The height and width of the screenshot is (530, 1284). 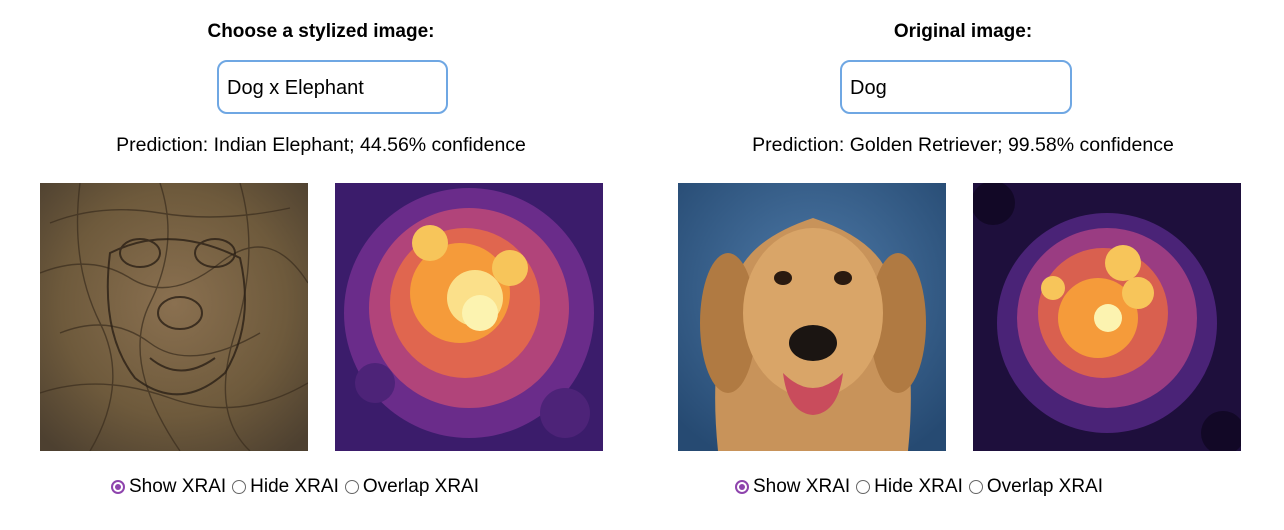 I want to click on stylized-radio-hide-xrai: Hide XRAI, so click(x=285, y=487).